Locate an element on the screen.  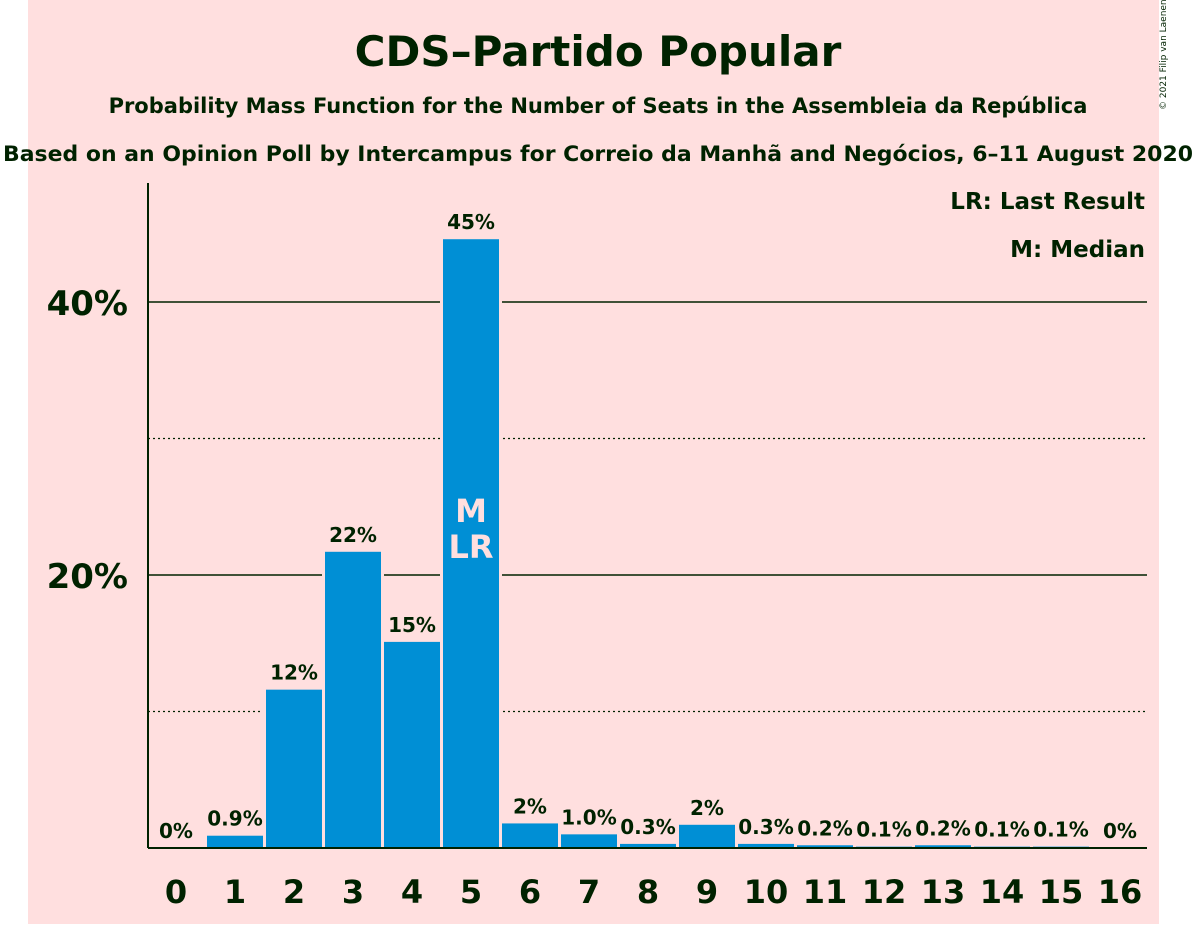
x-tick-label-16: 16 is located at coordinates (1120, 892).